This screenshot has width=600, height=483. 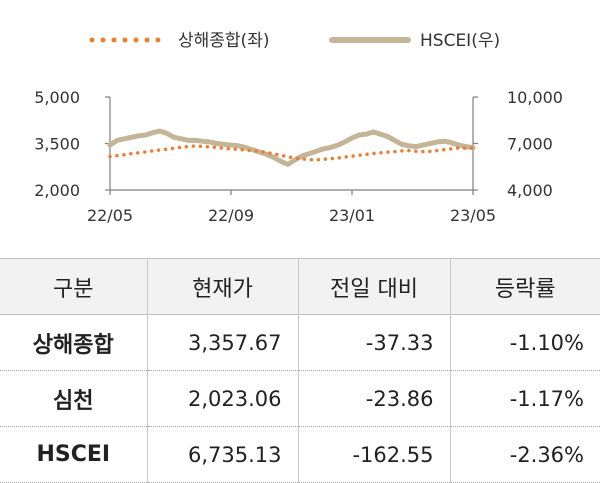 I want to click on row-rate: -1.10%, so click(x=546, y=342).